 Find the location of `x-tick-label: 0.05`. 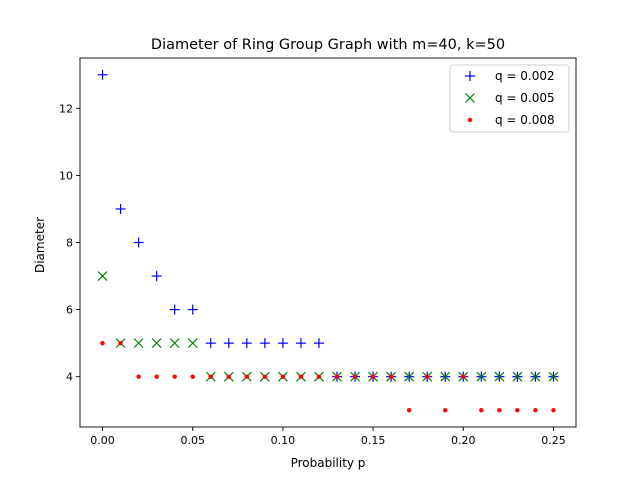

x-tick-label: 0.05 is located at coordinates (192, 440).